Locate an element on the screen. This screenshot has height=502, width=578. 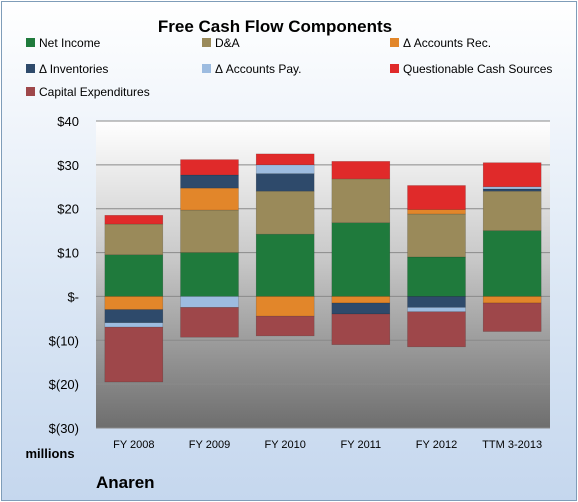
x-tick-label: TTM 3-2013 is located at coordinates (512, 445).